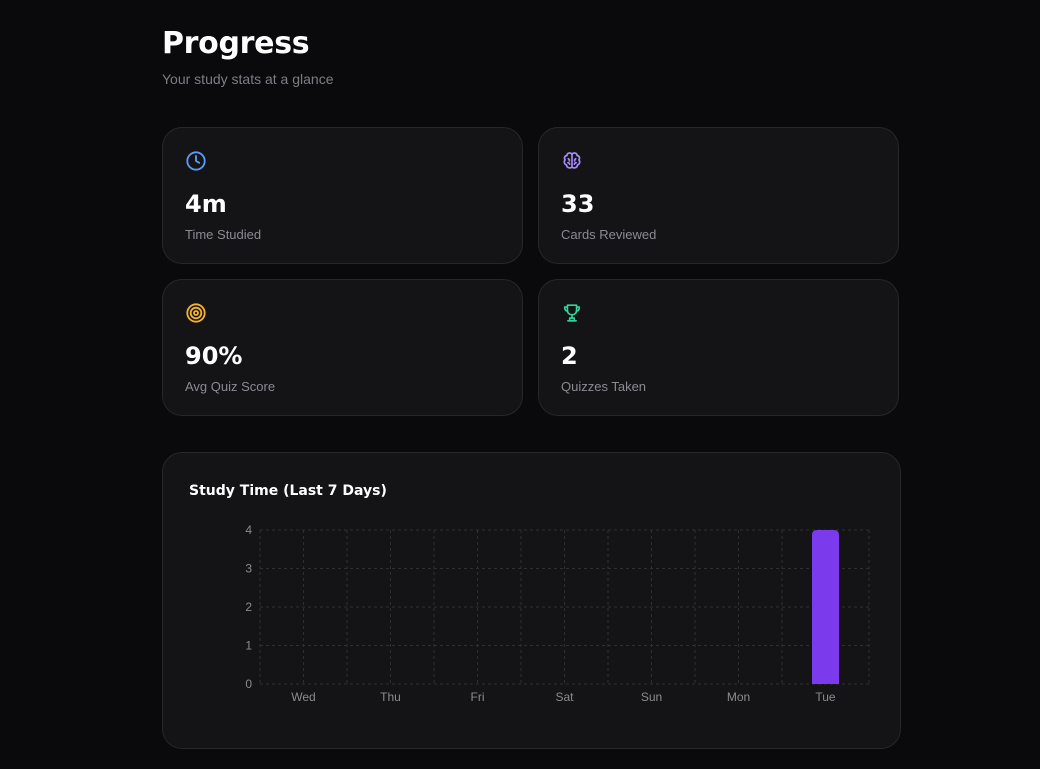 The height and width of the screenshot is (769, 1040). Describe the element at coordinates (342, 347) in the screenshot. I see `stat-card-avg-quiz-score: 90% Avg Quiz Score` at that location.